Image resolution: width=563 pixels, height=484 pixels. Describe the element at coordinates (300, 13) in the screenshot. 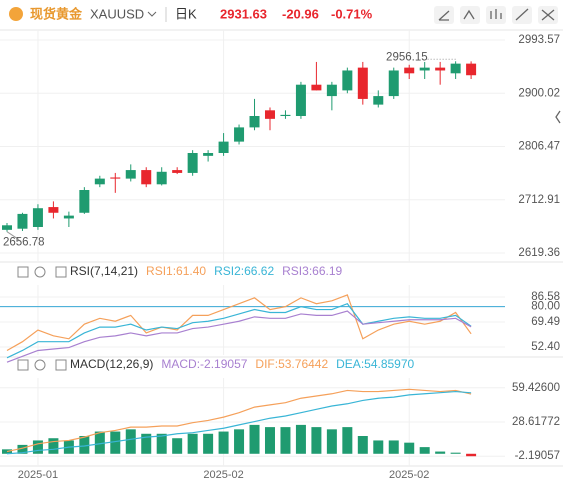

I see `change: -20.96` at that location.